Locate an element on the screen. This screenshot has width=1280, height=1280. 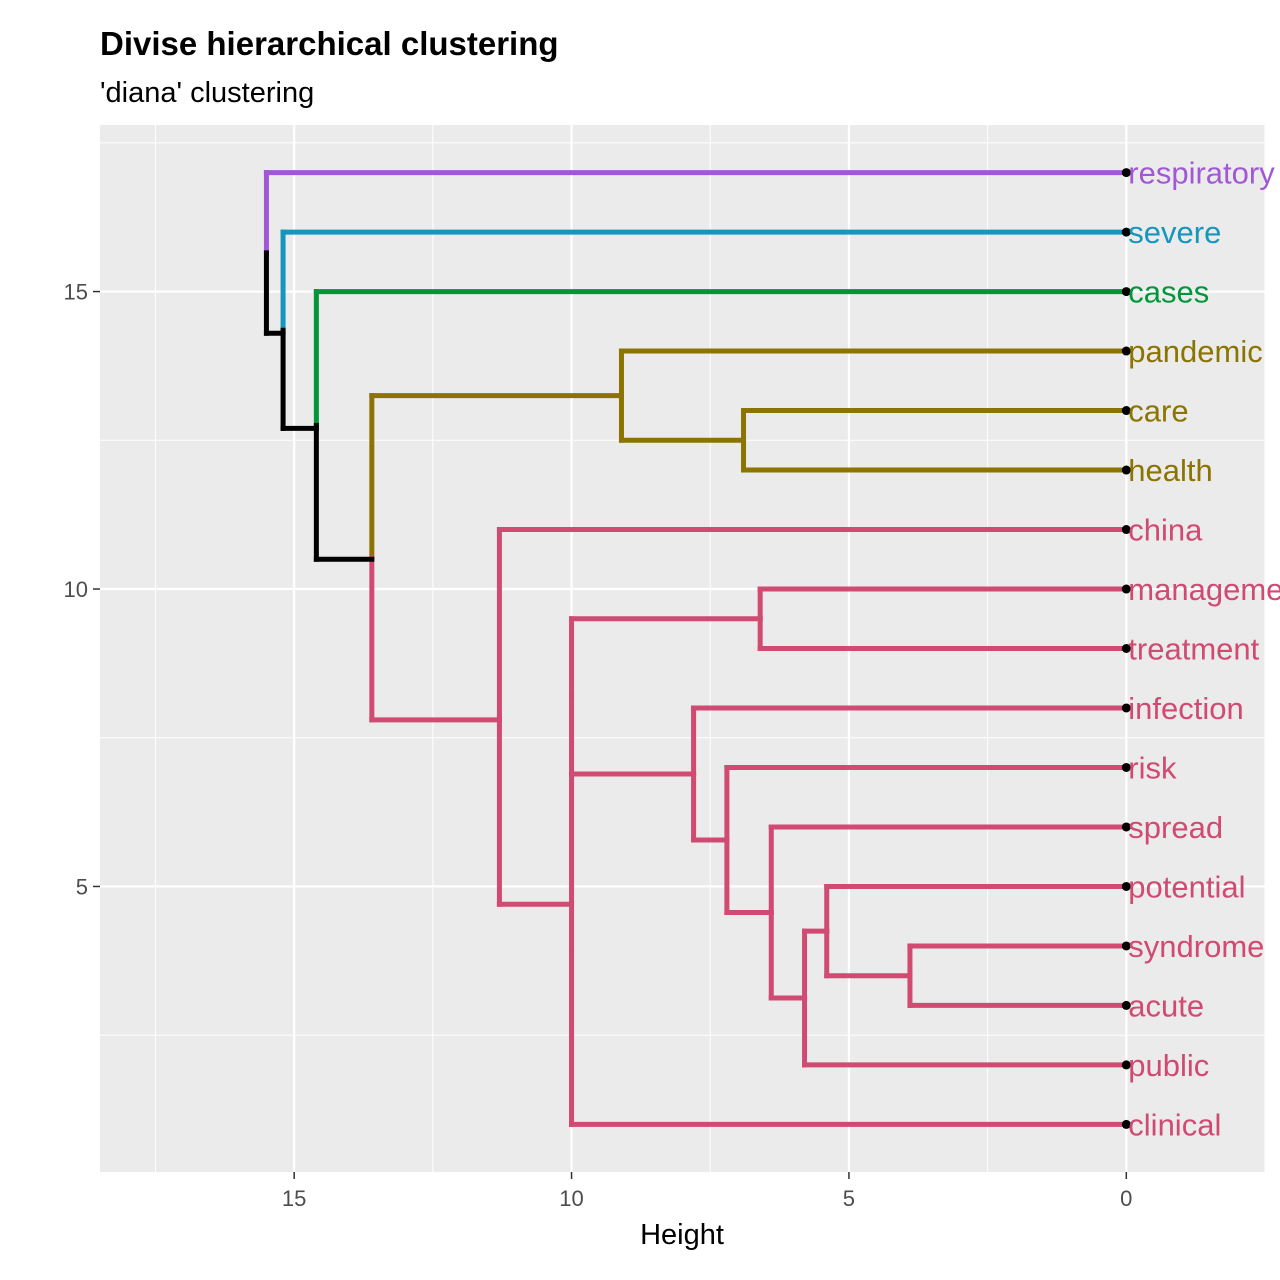
leaf-label: respiratory is located at coordinates (1201, 173).